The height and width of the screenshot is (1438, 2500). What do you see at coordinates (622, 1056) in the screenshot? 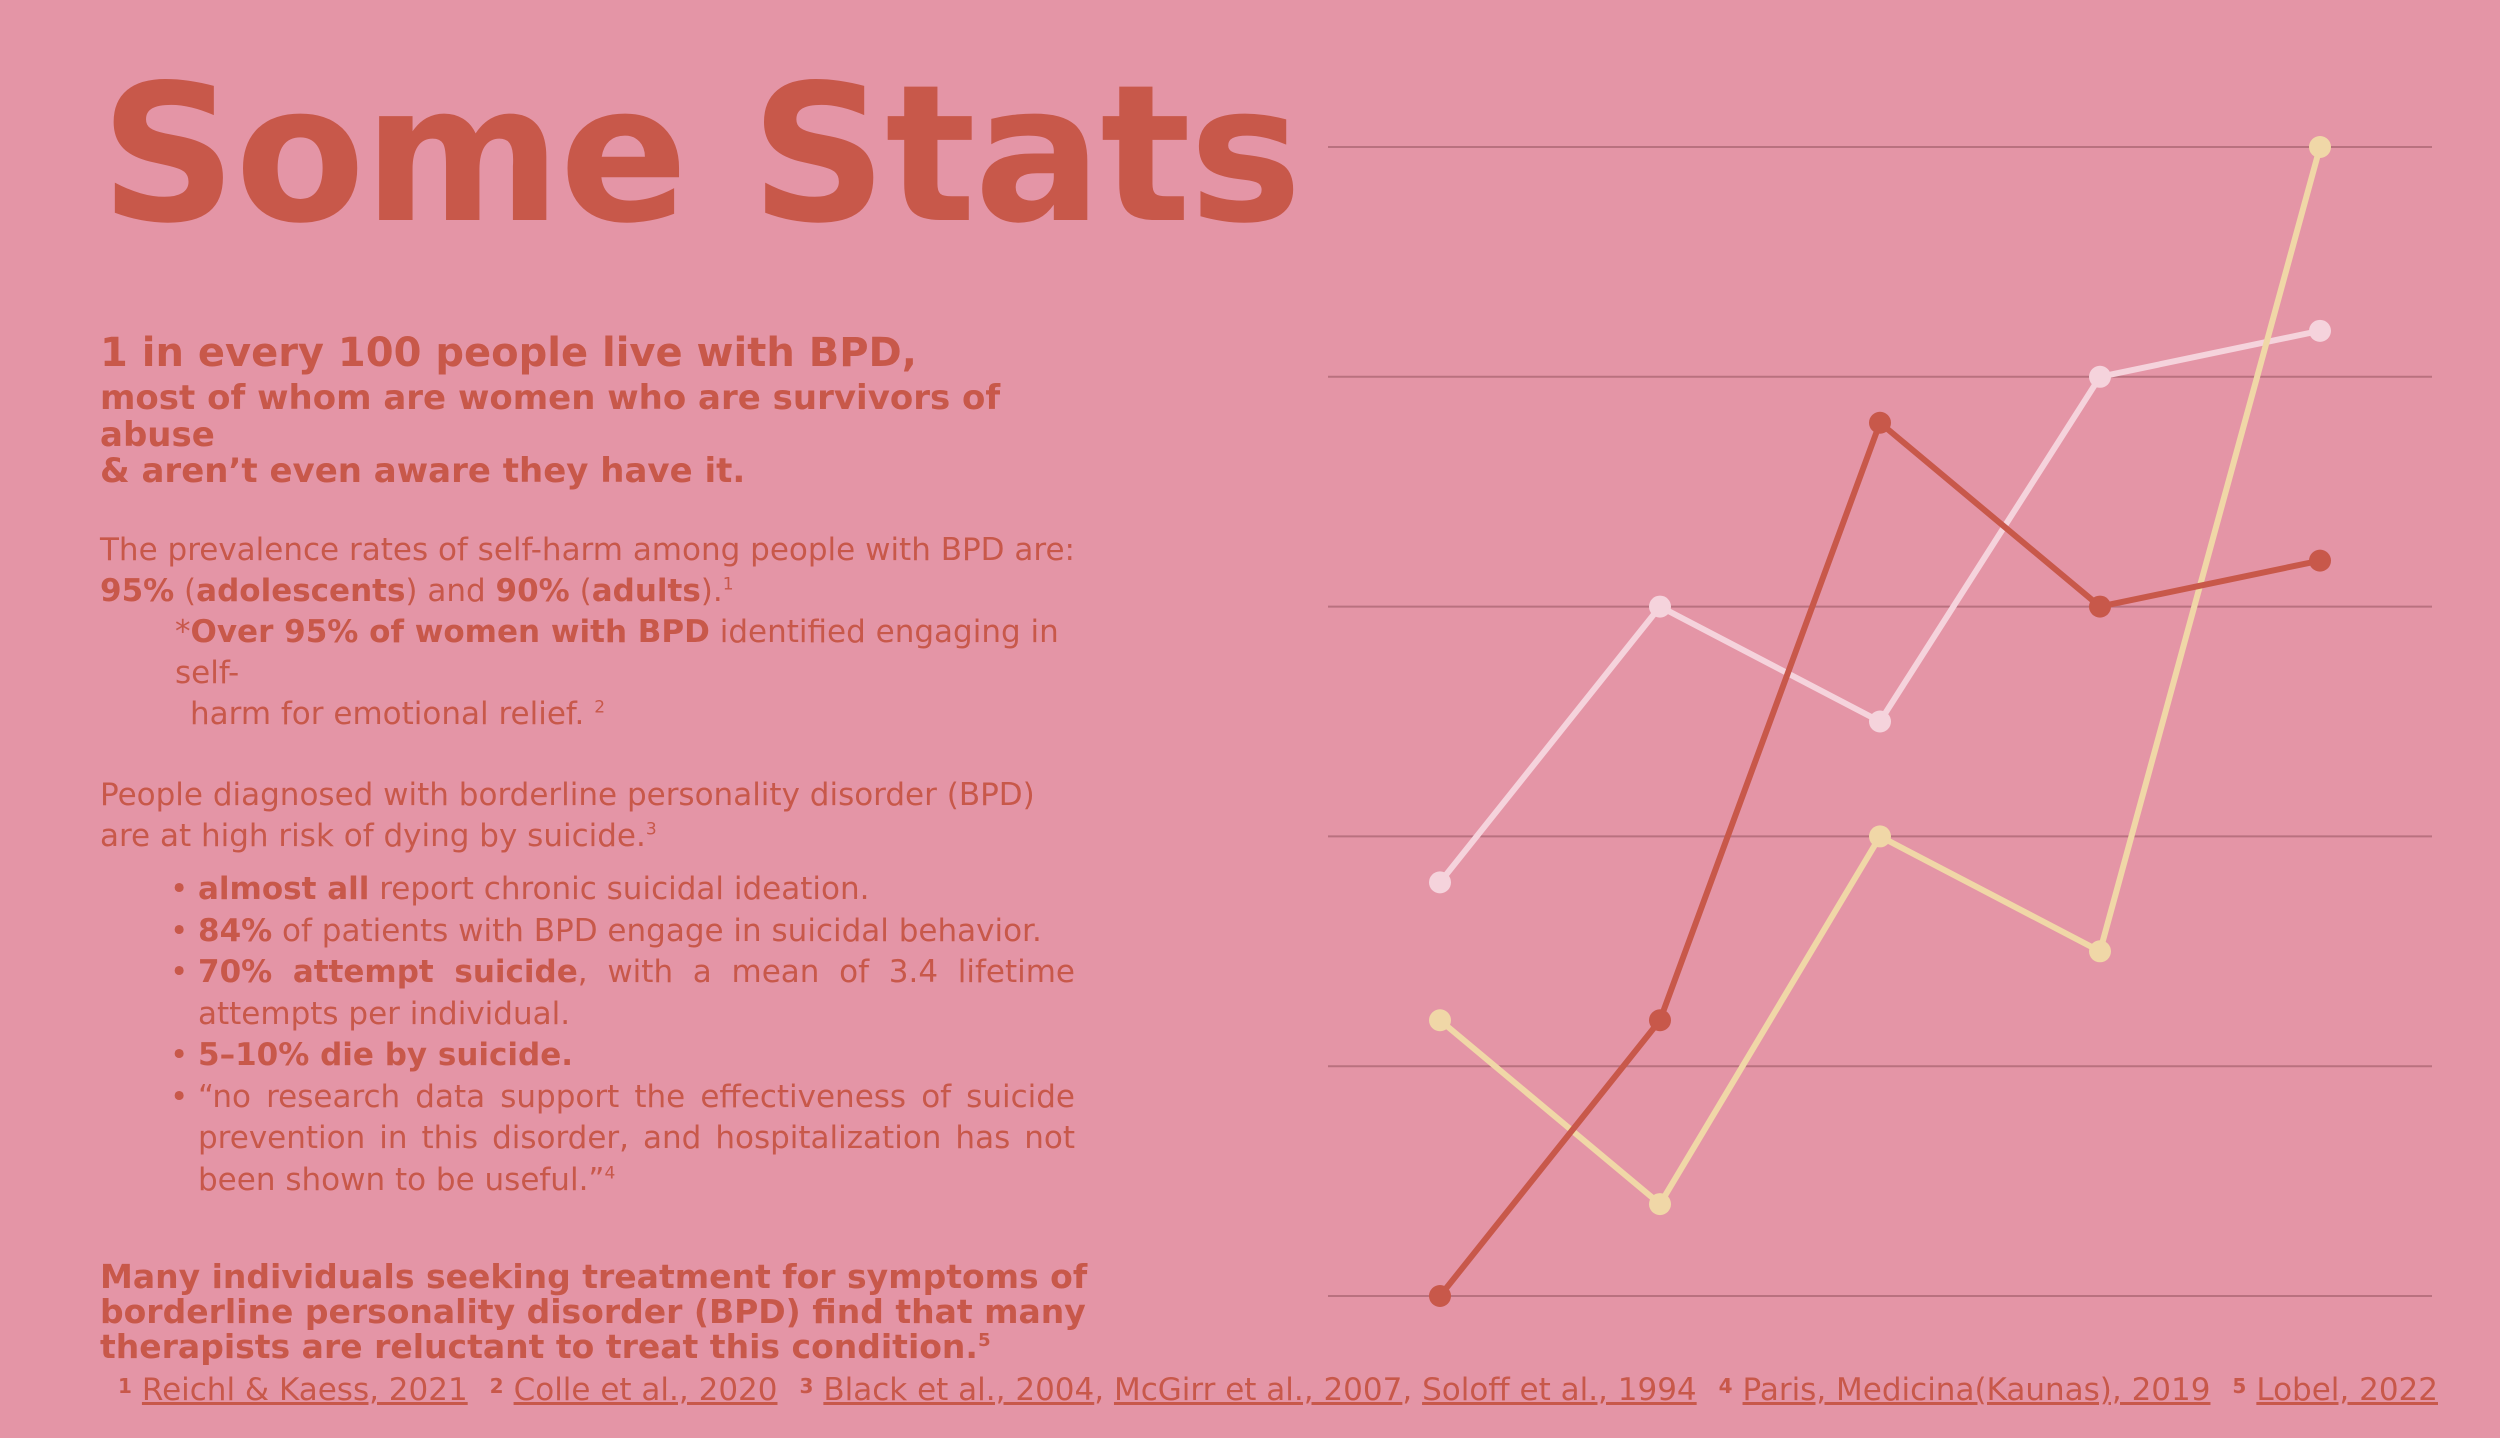
I see `list-item: 5–10% die by suicide.` at bounding box center [622, 1056].